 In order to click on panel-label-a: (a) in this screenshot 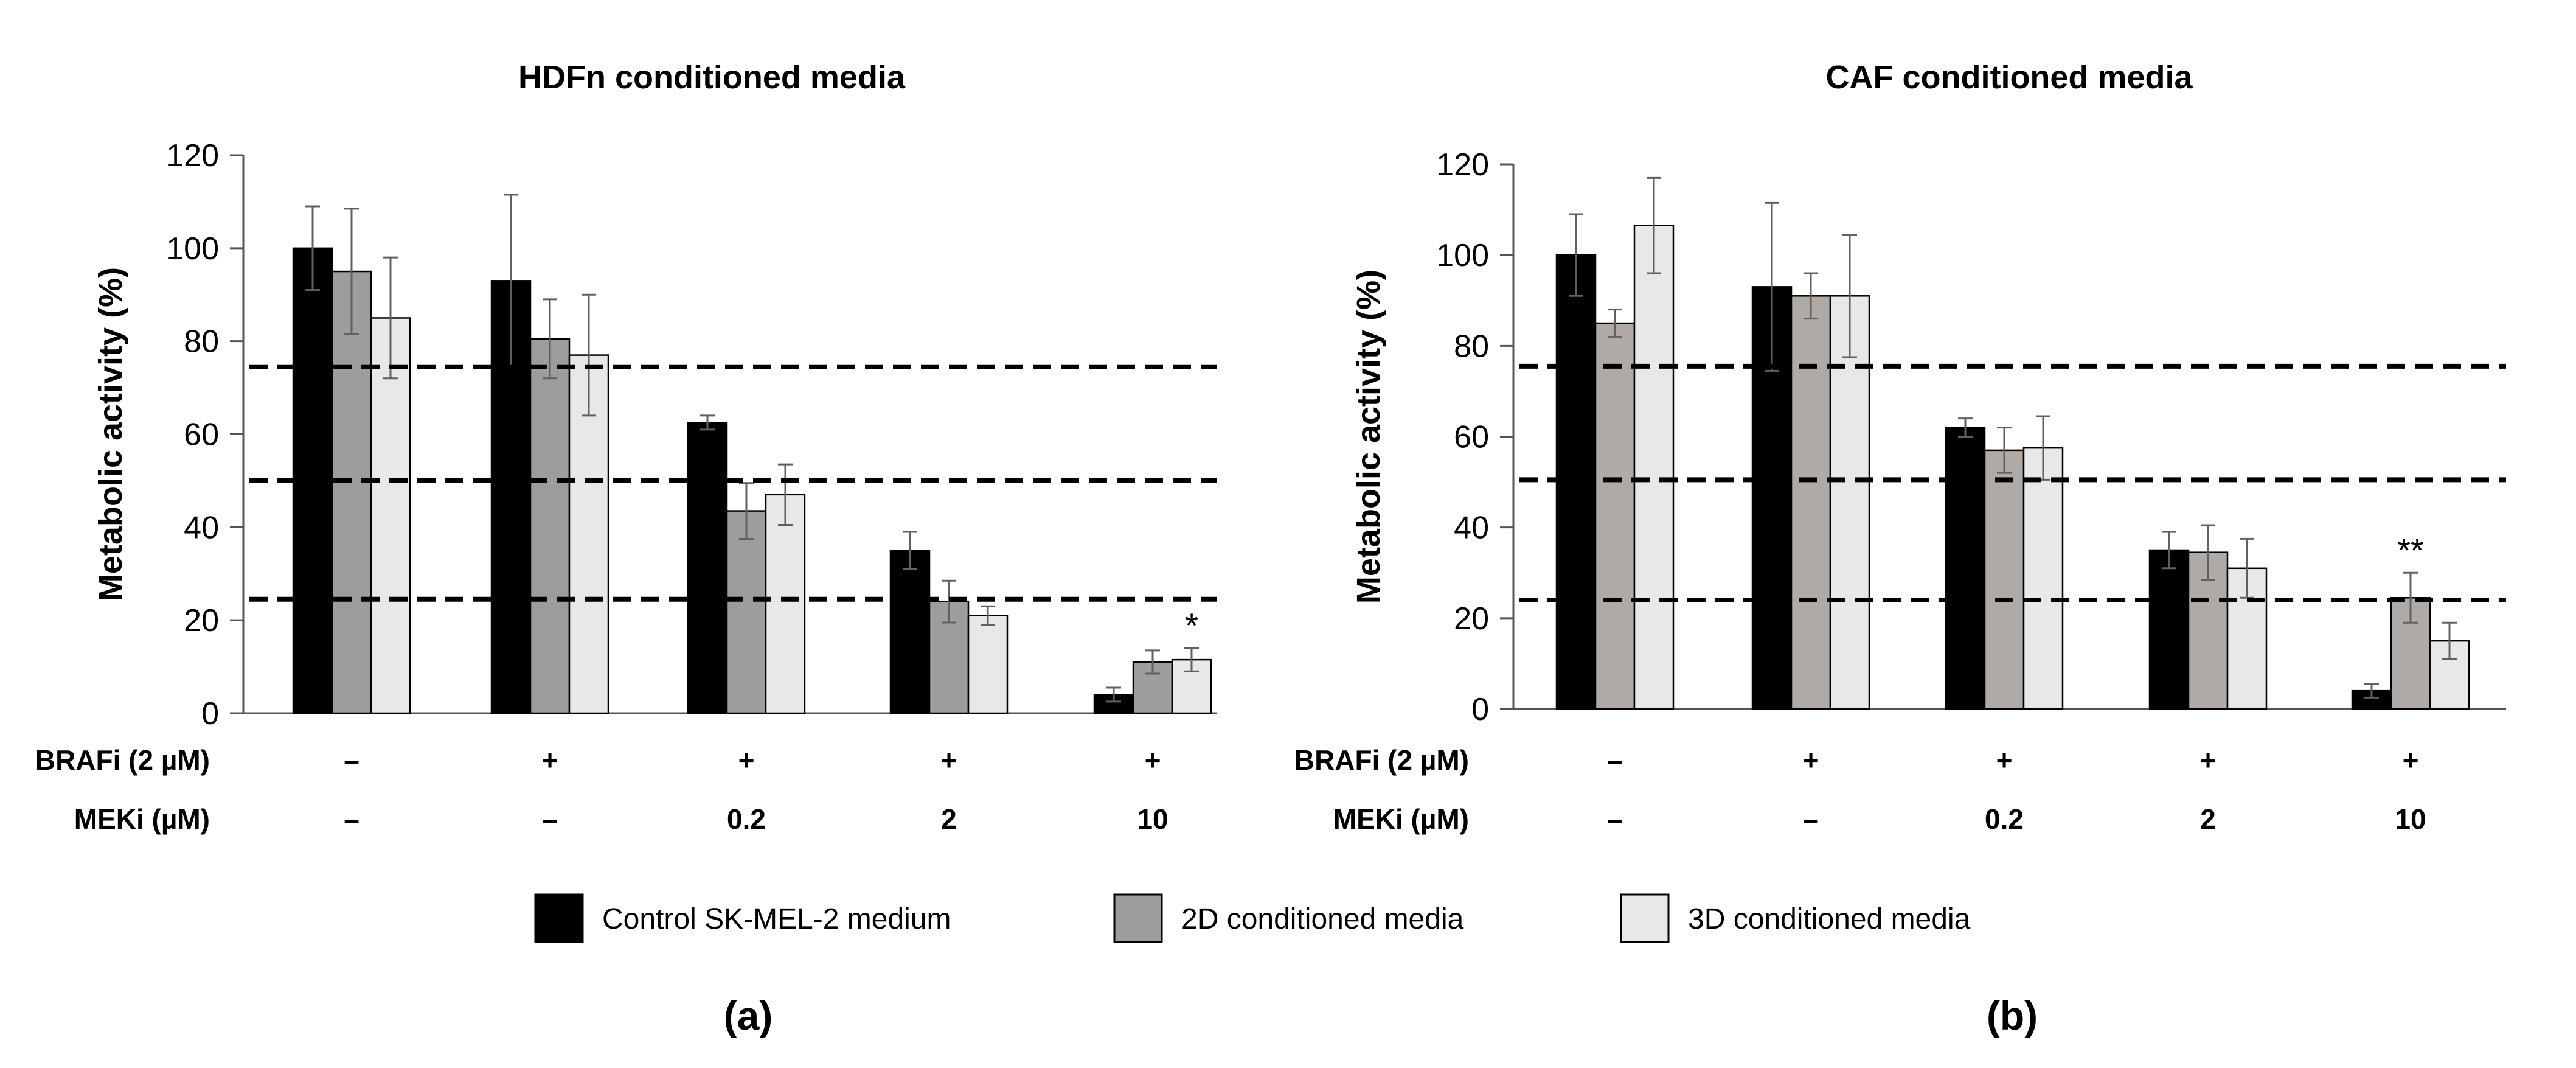, I will do `click(748, 1015)`.